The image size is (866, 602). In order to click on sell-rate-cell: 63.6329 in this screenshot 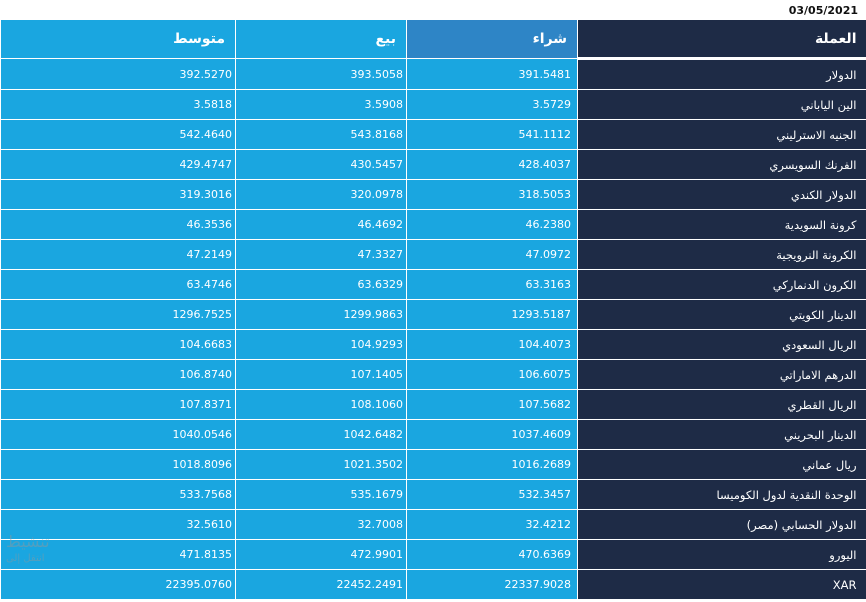, I will do `click(321, 284)`.